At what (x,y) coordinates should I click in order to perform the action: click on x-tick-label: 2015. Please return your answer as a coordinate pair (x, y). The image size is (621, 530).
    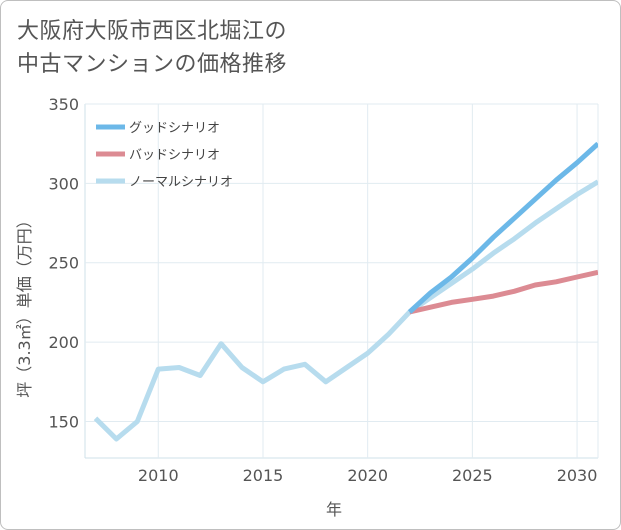
    Looking at the image, I should click on (263, 475).